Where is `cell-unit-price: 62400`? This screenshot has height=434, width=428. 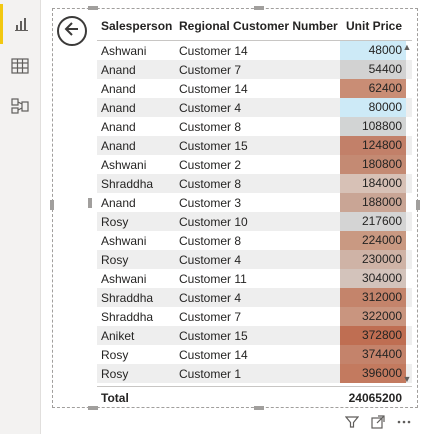
cell-unit-price: 62400 is located at coordinates (373, 88).